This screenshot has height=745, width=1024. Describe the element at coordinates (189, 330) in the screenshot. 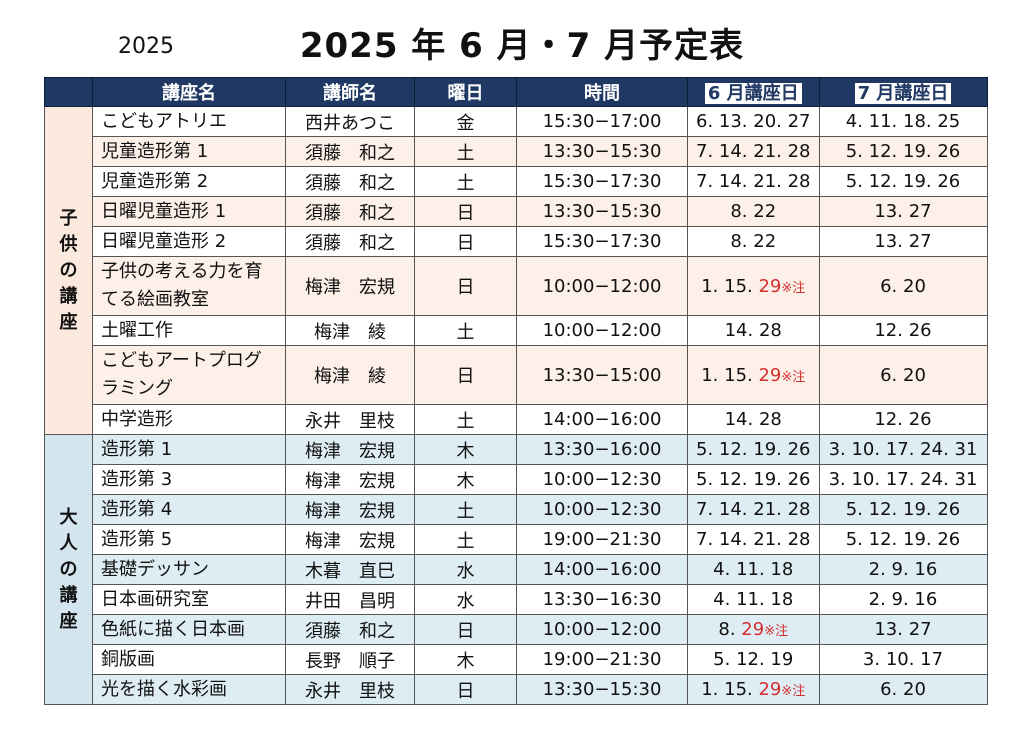

I see `cell-name: 土曜工作` at that location.